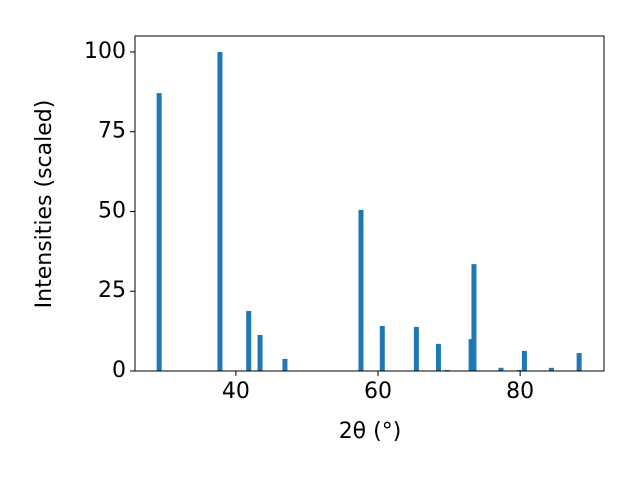  I want to click on y-tick-label: 100, so click(105, 51).